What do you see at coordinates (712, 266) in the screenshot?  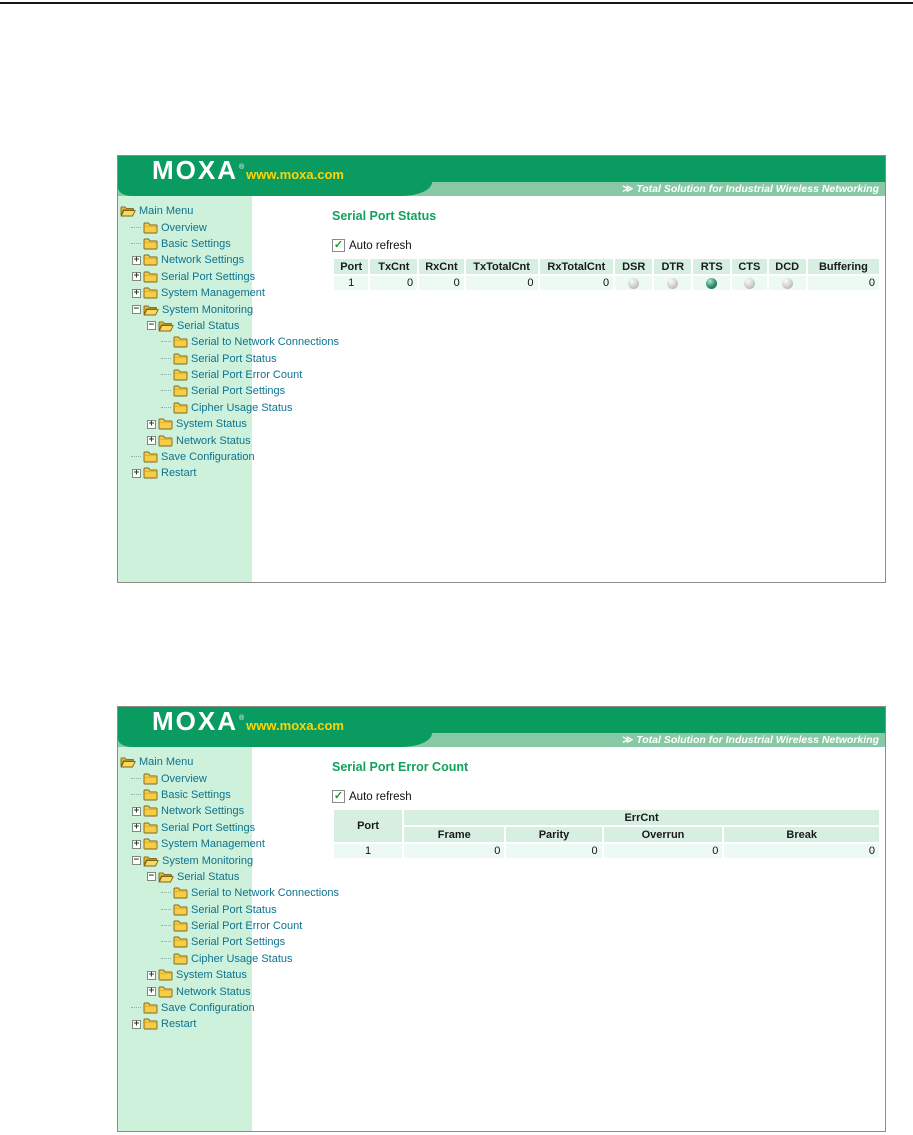 I see `column-header-rts: RTS` at bounding box center [712, 266].